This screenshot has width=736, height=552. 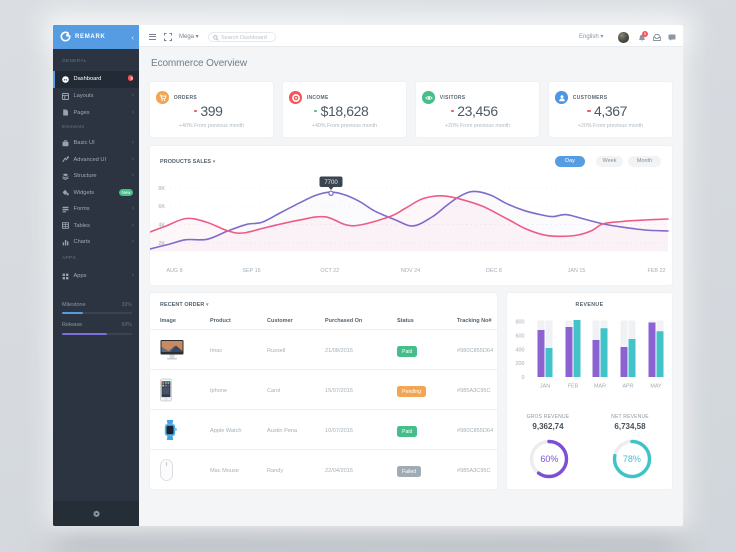 I want to click on svg-text: FEB 22, so click(x=657, y=271).